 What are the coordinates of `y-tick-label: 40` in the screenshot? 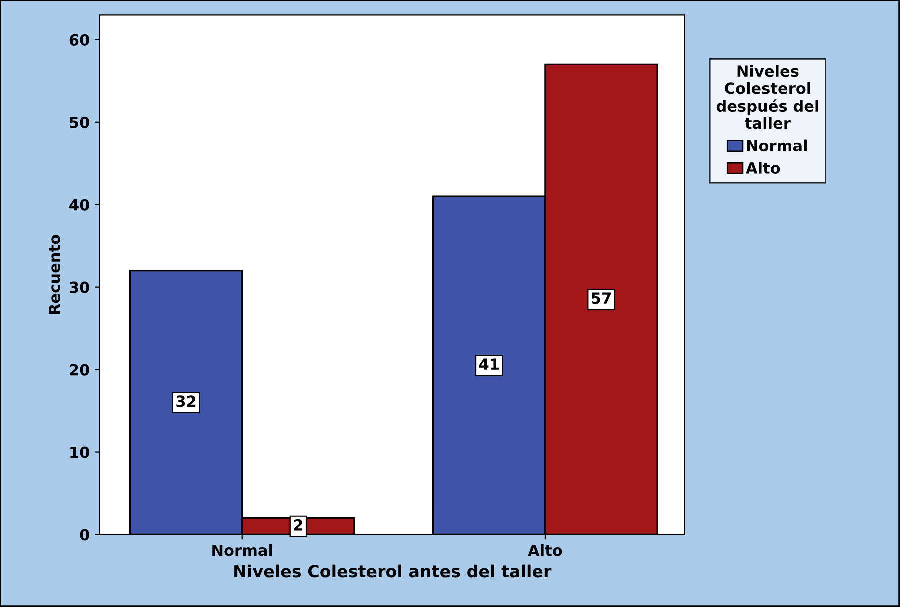 It's located at (80, 205).